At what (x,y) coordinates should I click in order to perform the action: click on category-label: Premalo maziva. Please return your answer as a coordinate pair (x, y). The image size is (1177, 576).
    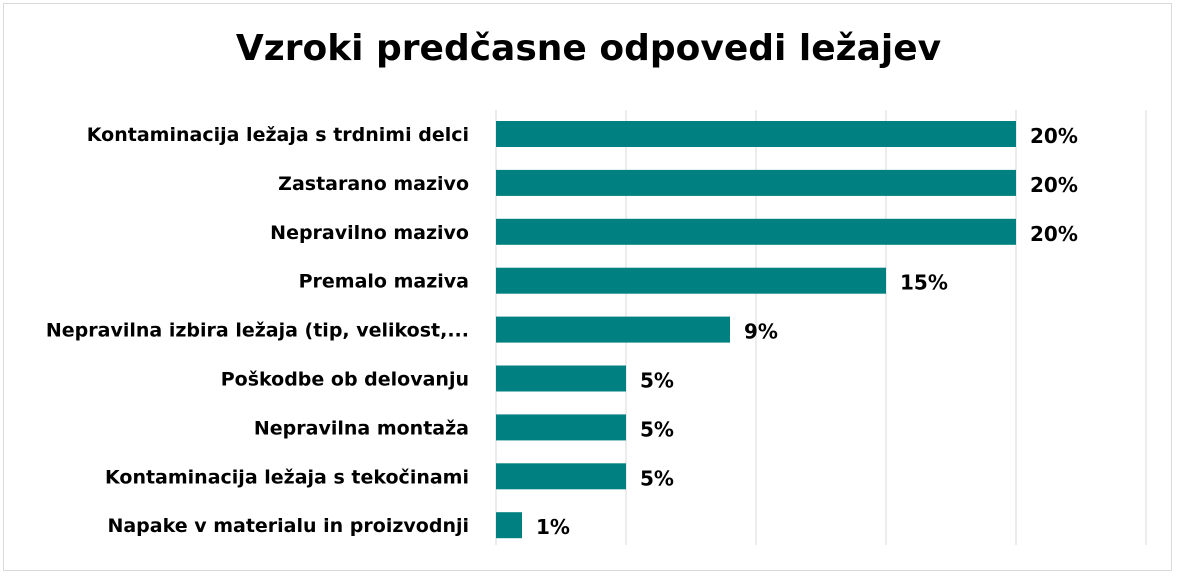
    Looking at the image, I should click on (384, 282).